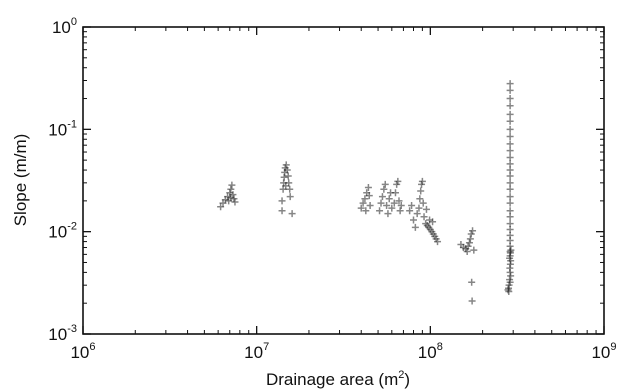 The image size is (619, 391). Describe the element at coordinates (338, 379) in the screenshot. I see `x-axis-title: Drainage area (m2)` at that location.